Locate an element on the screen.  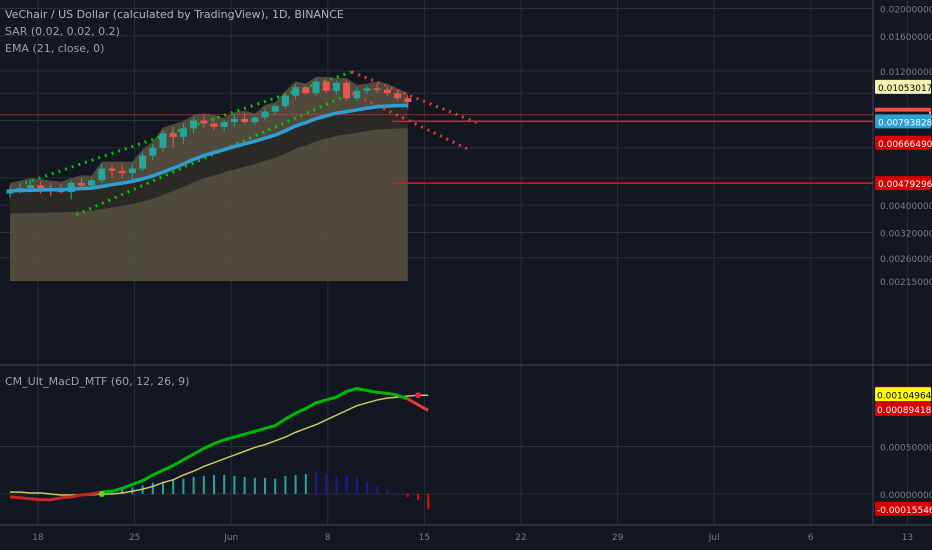
price-badge: 0.00479296 is located at coordinates (903, 183).